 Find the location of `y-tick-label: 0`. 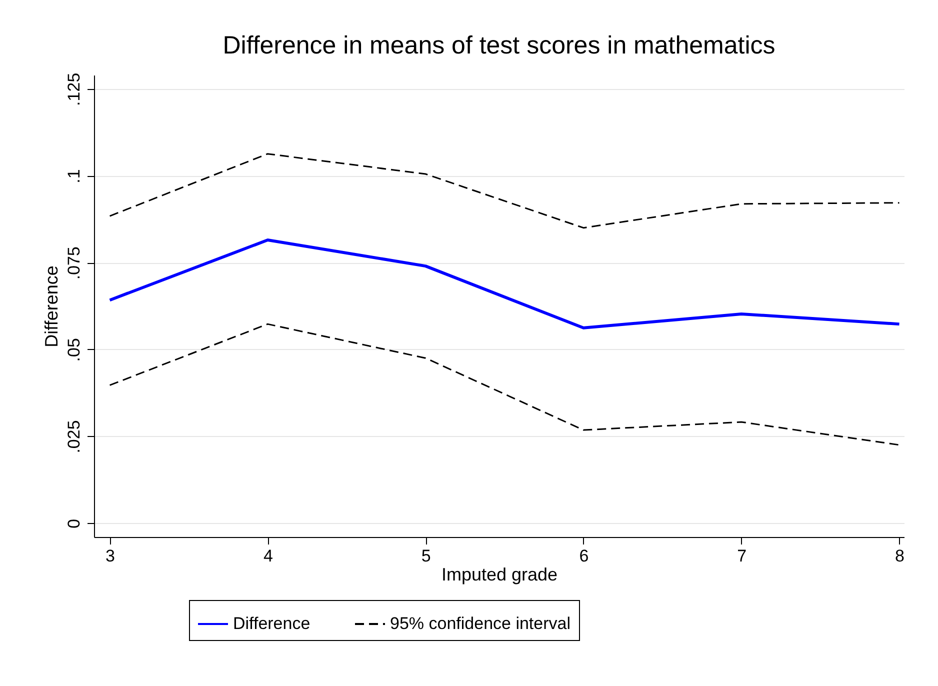

y-tick-label: 0 is located at coordinates (74, 523).